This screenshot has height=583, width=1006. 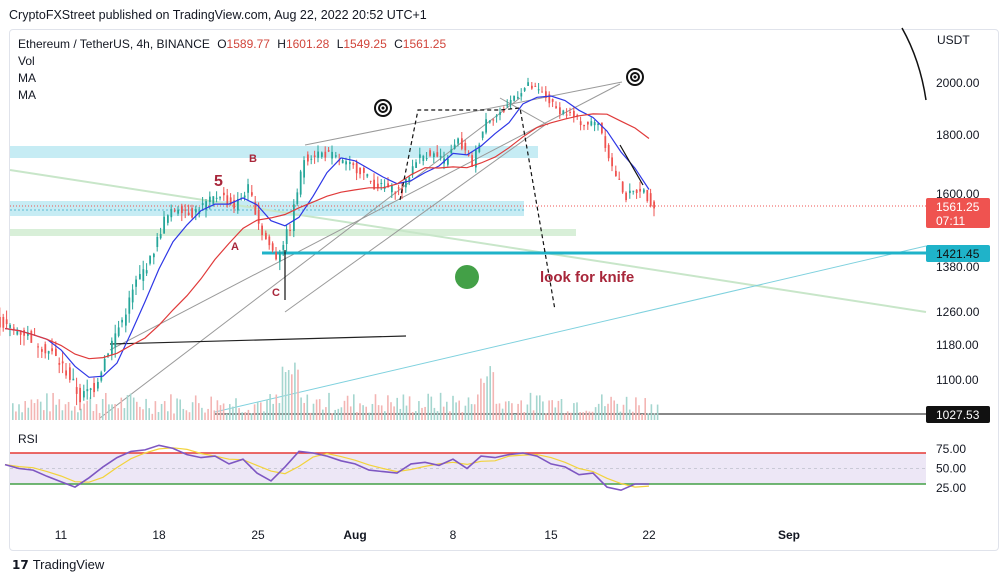 I want to click on tradingview-brand: TradingView, so click(x=68, y=564).